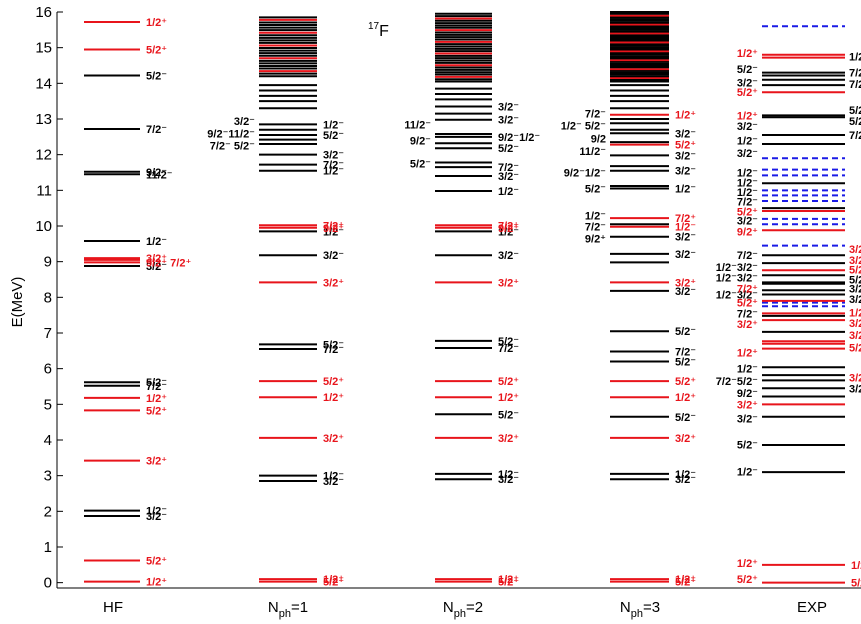 The image size is (861, 624). I want to click on level-left-label: 9/2⁻, so click(747, 394).